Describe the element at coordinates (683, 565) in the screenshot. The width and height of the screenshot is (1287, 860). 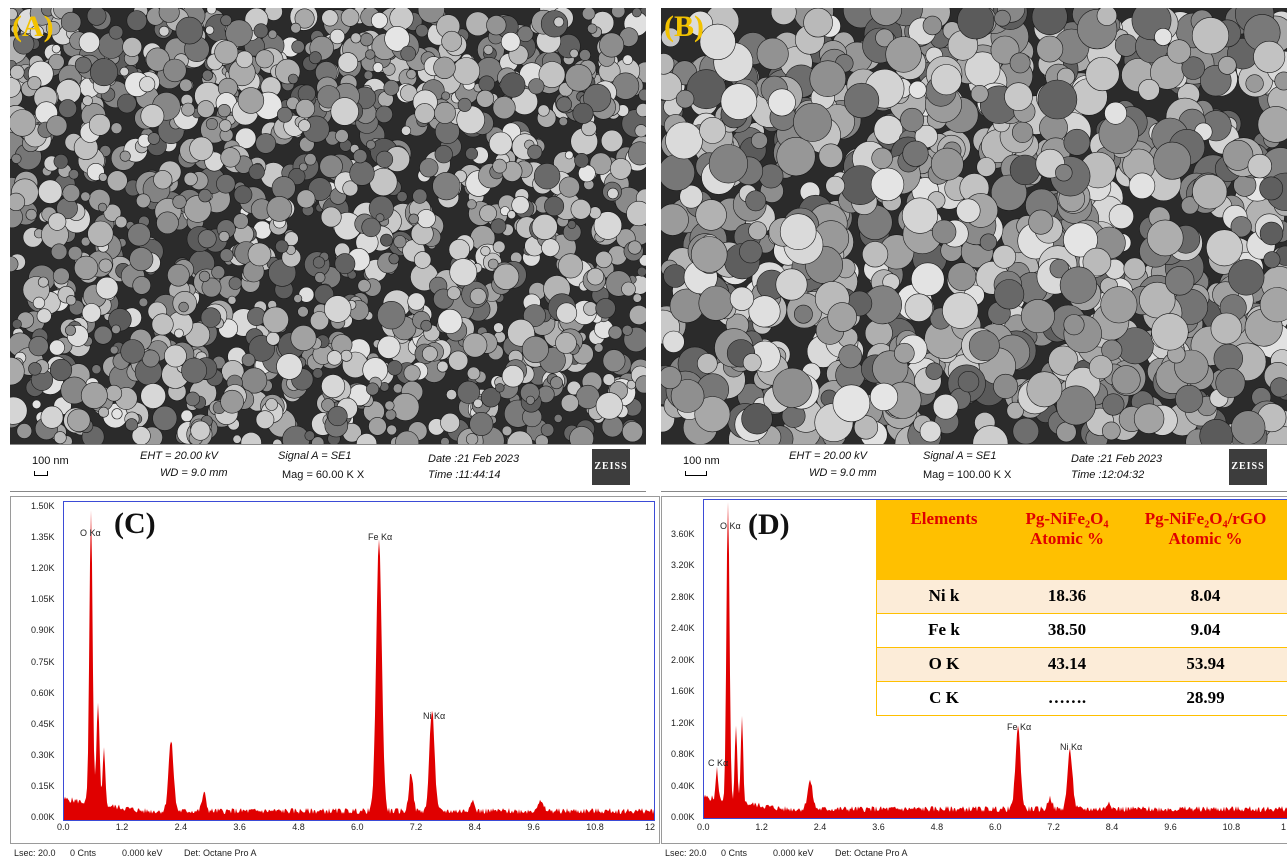
I see `y-tick-label: 3.20K` at that location.